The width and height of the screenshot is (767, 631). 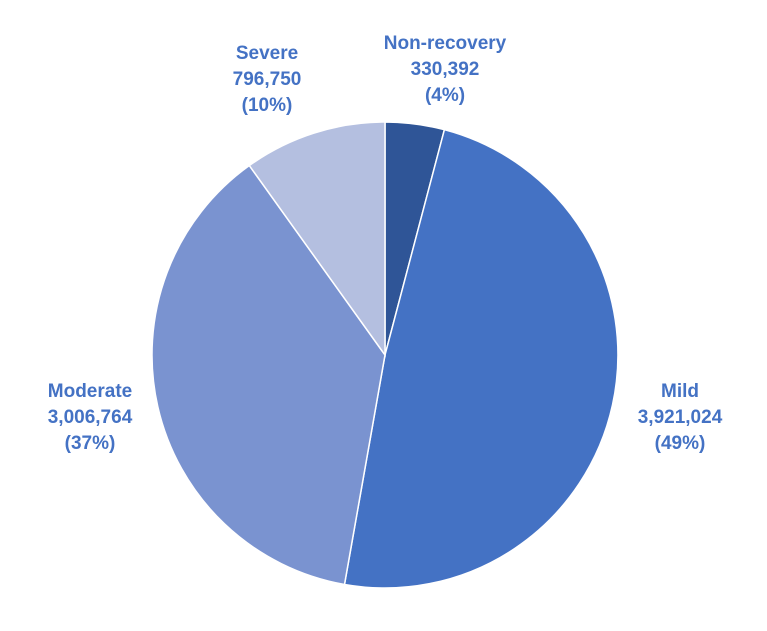 I want to click on label-value: 330,392, so click(x=445, y=69).